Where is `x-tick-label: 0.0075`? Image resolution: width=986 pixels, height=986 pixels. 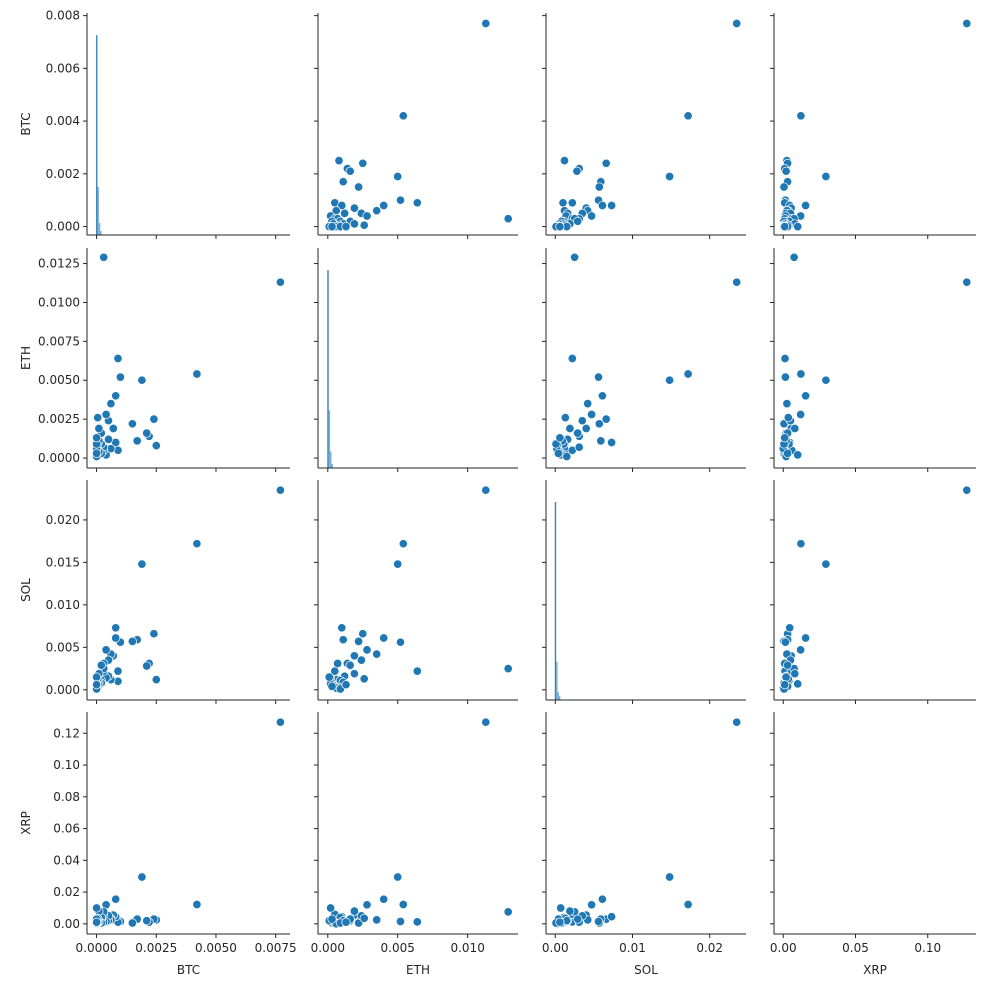 x-tick-label: 0.0075 is located at coordinates (276, 948).